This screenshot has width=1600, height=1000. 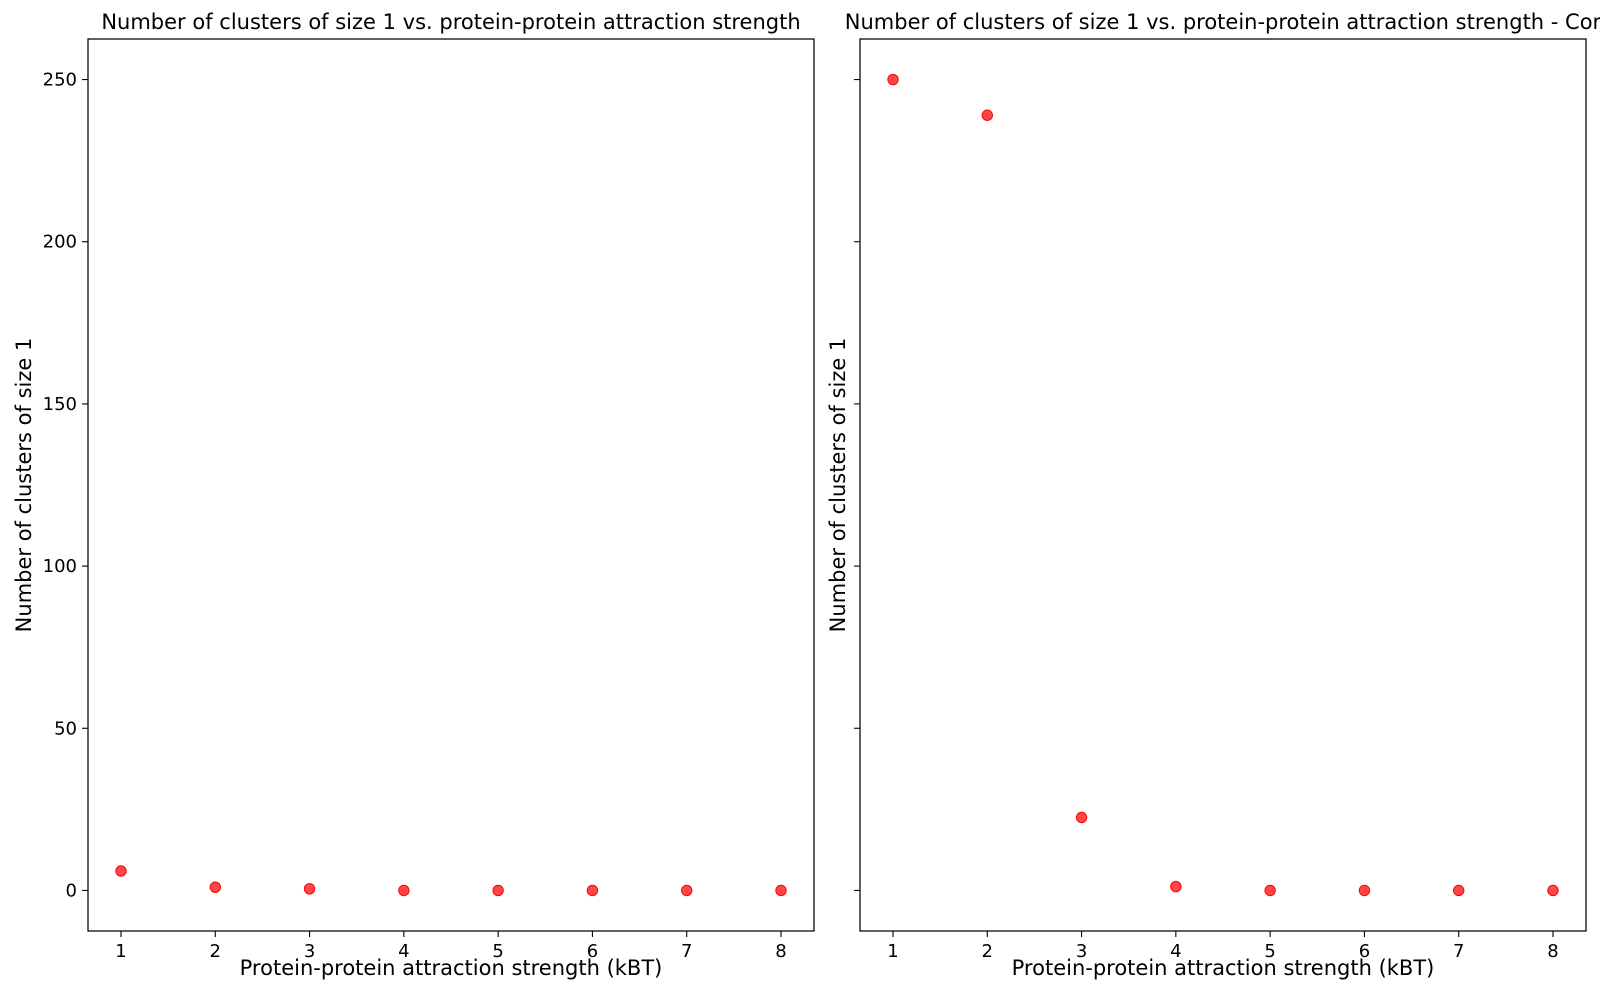 What do you see at coordinates (215, 951) in the screenshot?
I see `x-tick-label-1-2: 2` at bounding box center [215, 951].